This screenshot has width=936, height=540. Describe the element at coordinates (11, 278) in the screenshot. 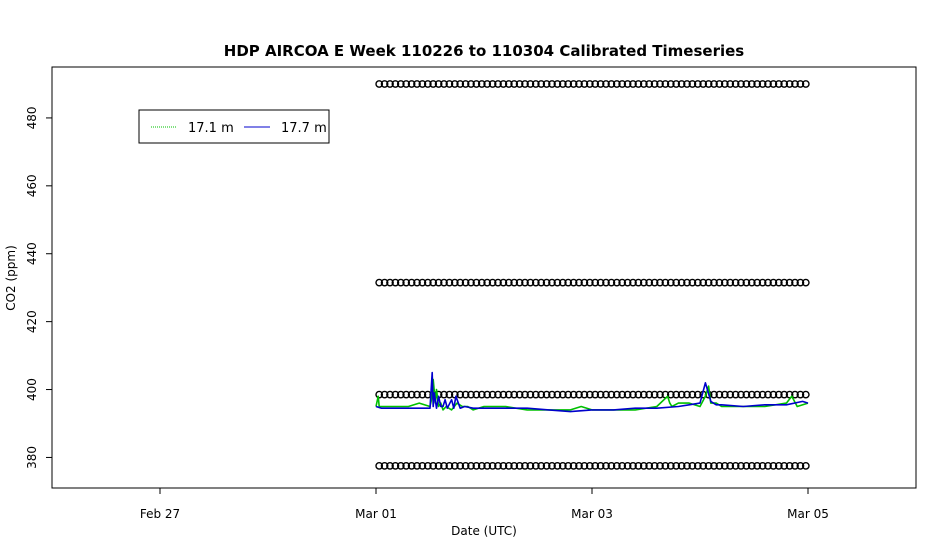

I see `y-axis-label: CO2 (ppm)` at that location.